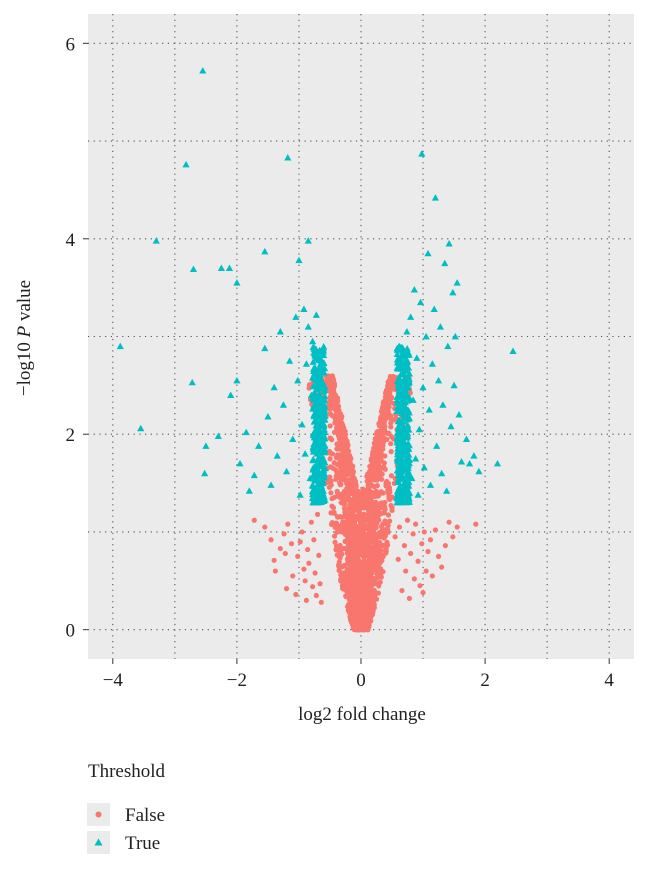 Image resolution: width=649 pixels, height=875 pixels. What do you see at coordinates (24, 338) in the screenshot?
I see `y-axis-title: −log10 P value` at bounding box center [24, 338].